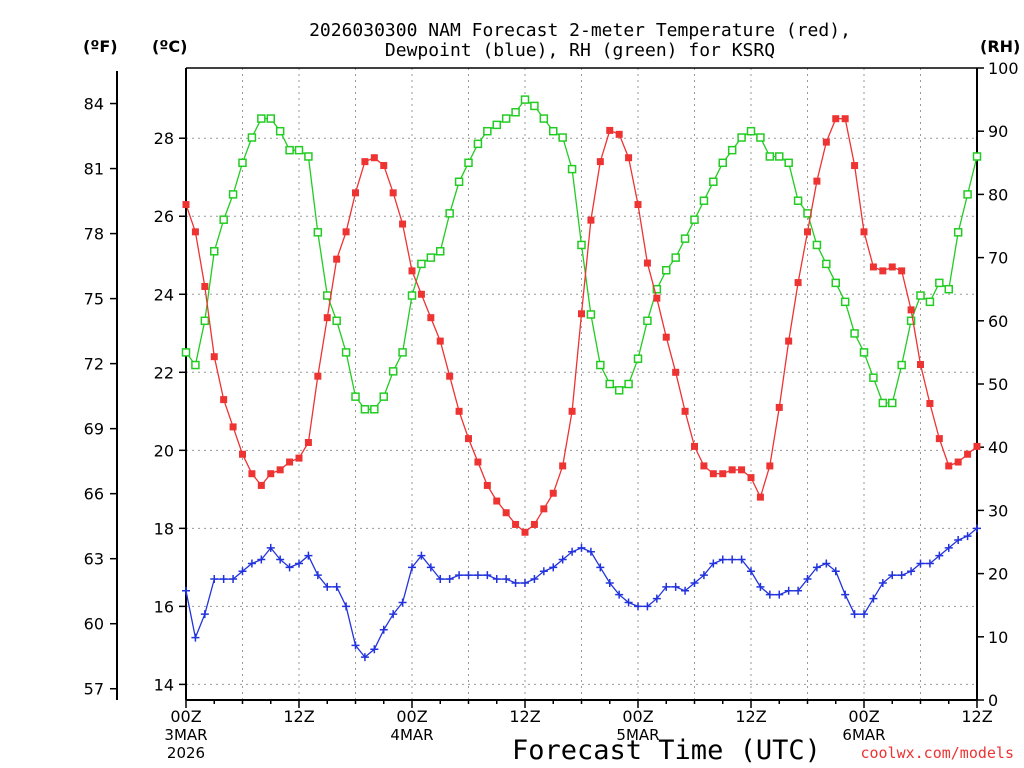  I want to click on x-axis-label: Forecast Time (UTC), so click(666, 750).